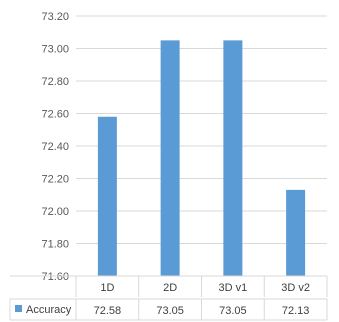 This screenshot has height=322, width=339. What do you see at coordinates (170, 158) in the screenshot?
I see `bar-2d` at bounding box center [170, 158].